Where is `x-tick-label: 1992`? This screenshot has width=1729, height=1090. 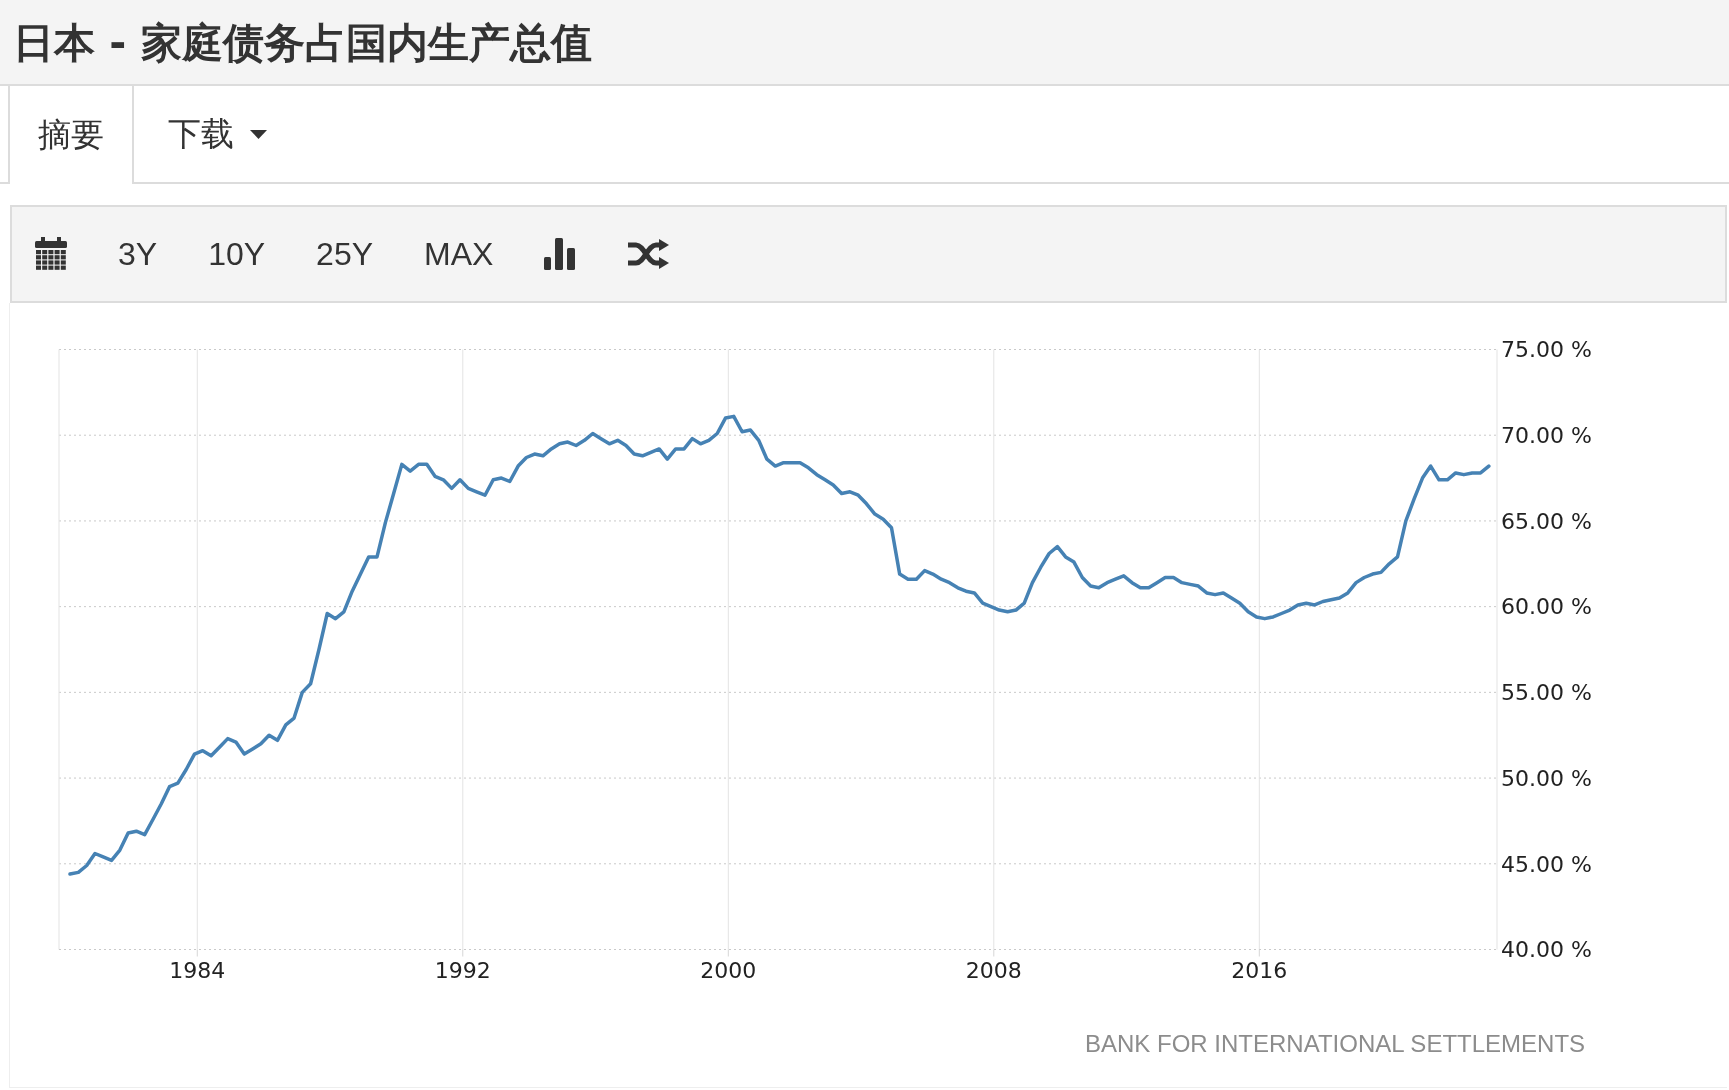 x-tick-label: 1992 is located at coordinates (462, 971).